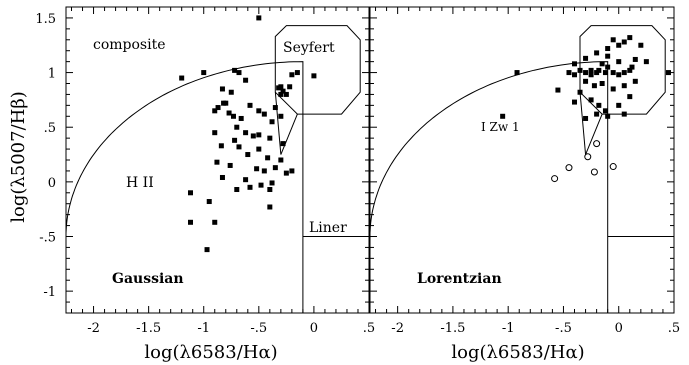  What do you see at coordinates (508, 328) in the screenshot?
I see `x-tick-label: -1` at bounding box center [508, 328].